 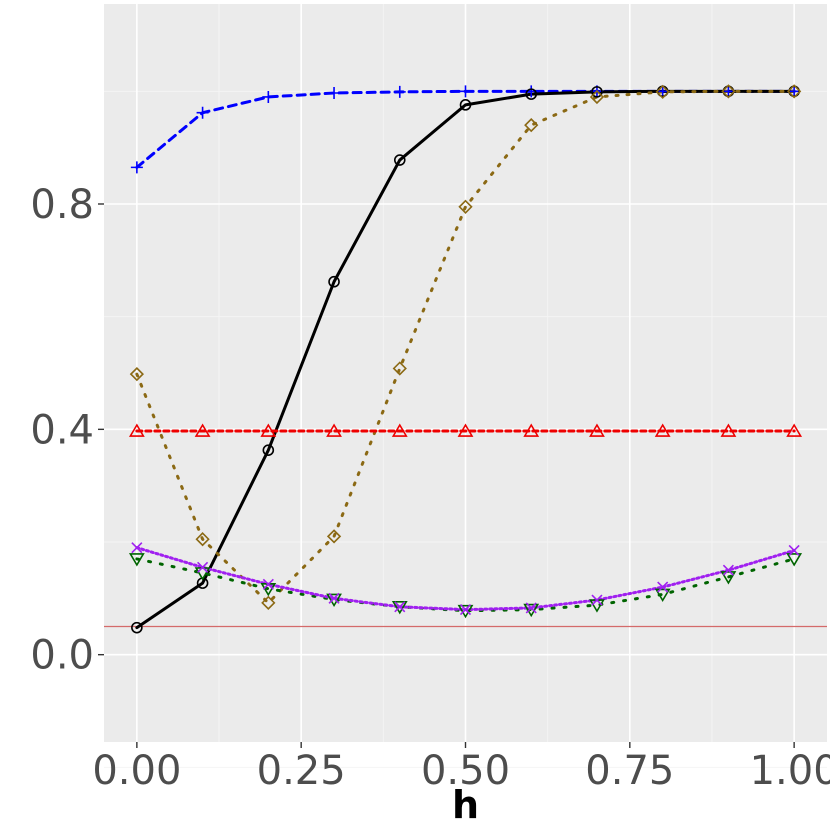 I want to click on x-tick-label: 0.00, so click(x=136, y=771).